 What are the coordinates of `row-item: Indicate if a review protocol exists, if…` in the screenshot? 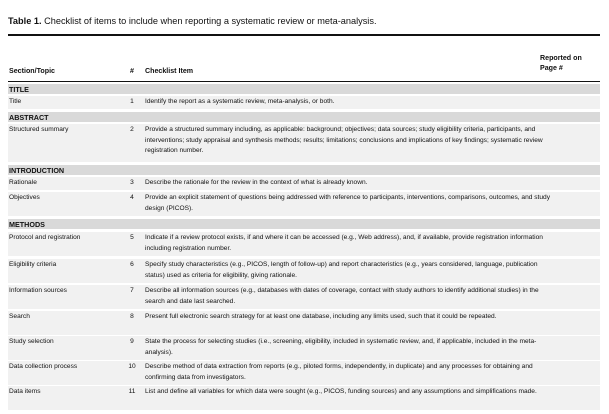 It's located at (344, 243).